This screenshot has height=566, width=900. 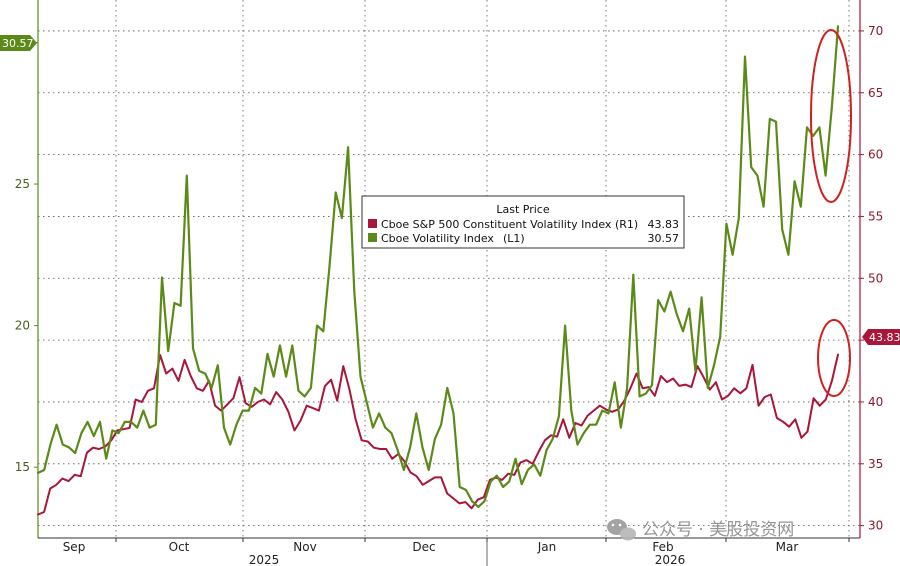 I want to click on legend-box, so click(x=523, y=222).